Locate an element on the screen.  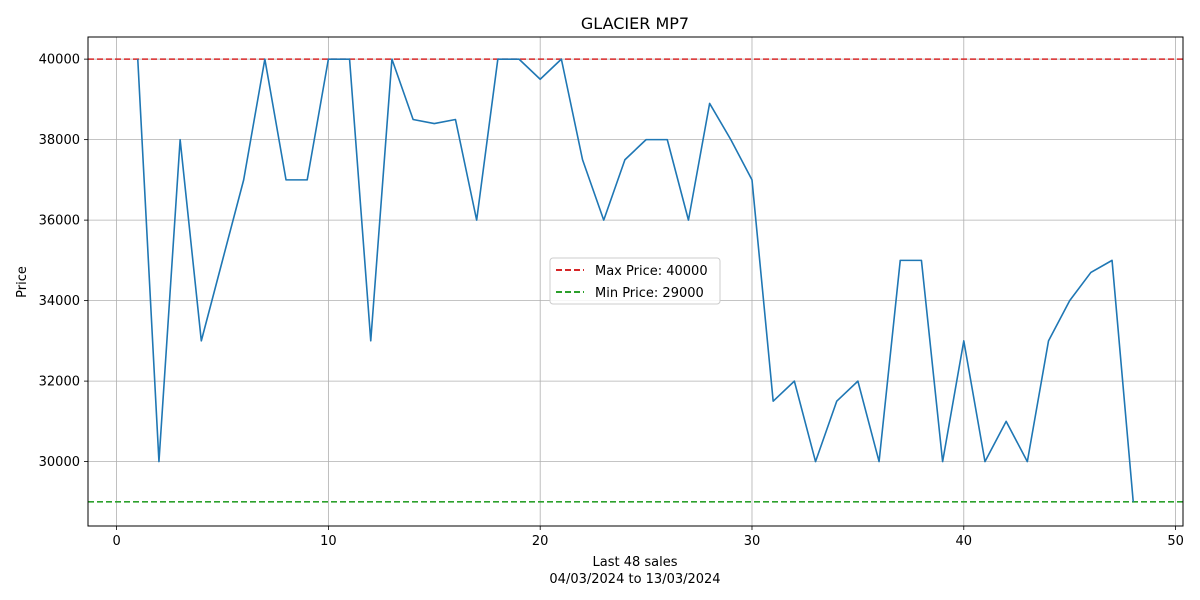
y-tick-label: 32000 is located at coordinates (59, 382).